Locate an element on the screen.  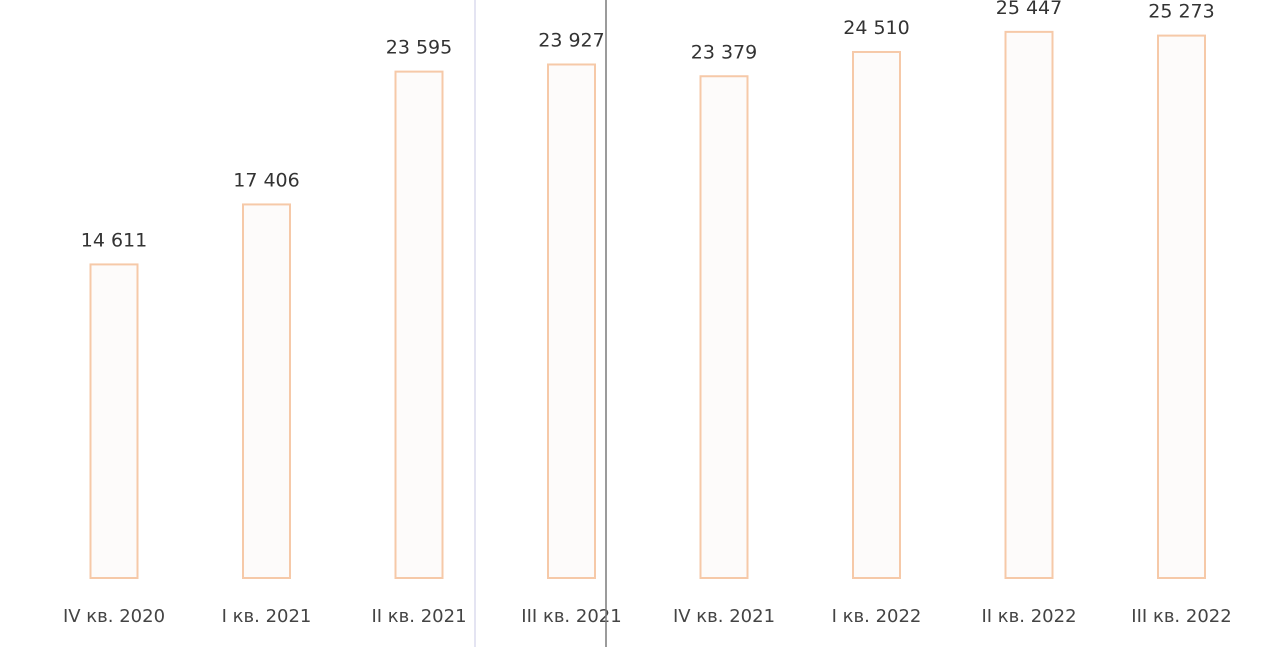
category-label: IV кв. 2020 is located at coordinates (114, 616).